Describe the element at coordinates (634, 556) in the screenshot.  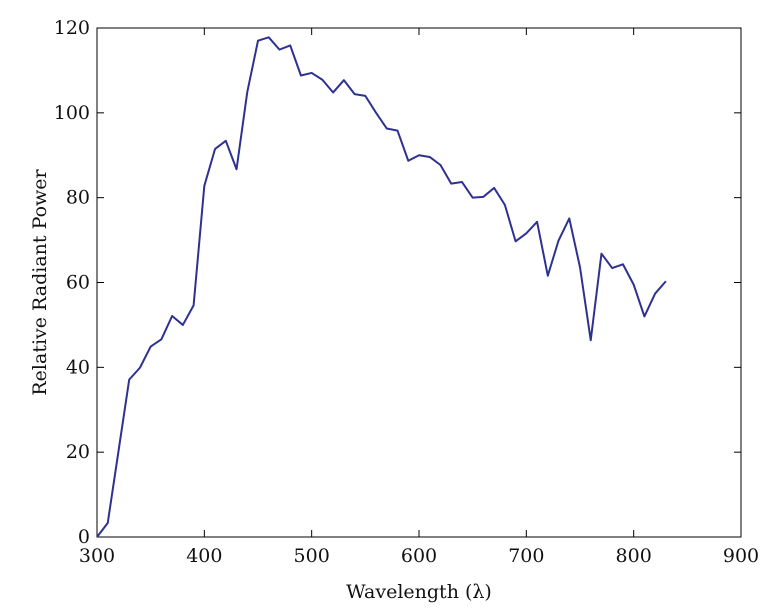
I see `x-tick-label: 800` at that location.